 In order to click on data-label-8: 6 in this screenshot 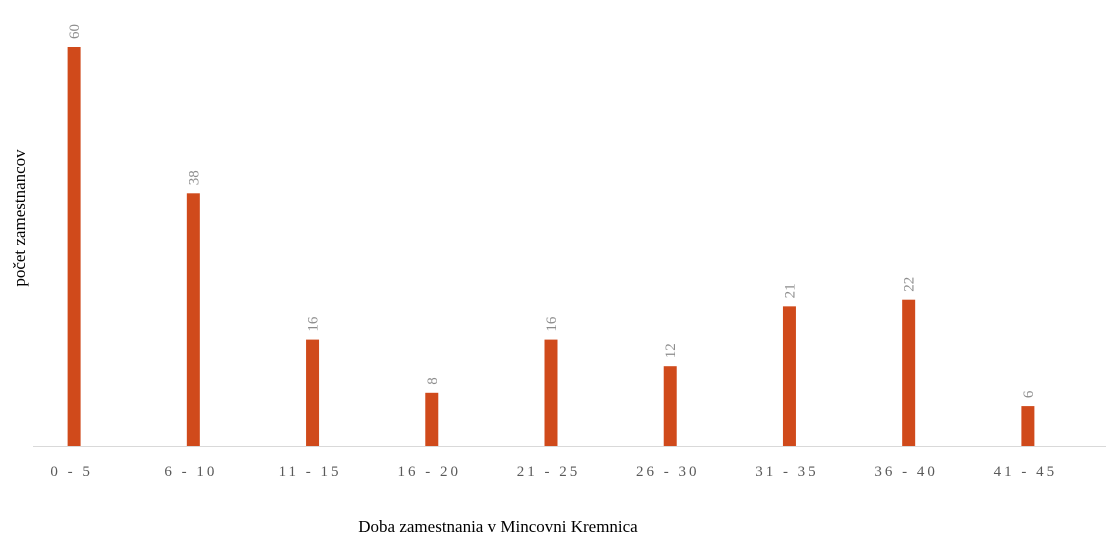, I will do `click(1029, 394)`.